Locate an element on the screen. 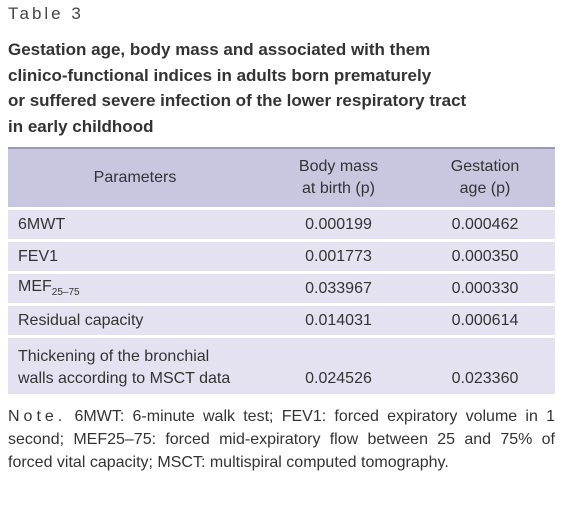  row: FEV1 0.001773 0.000350 is located at coordinates (281, 256).